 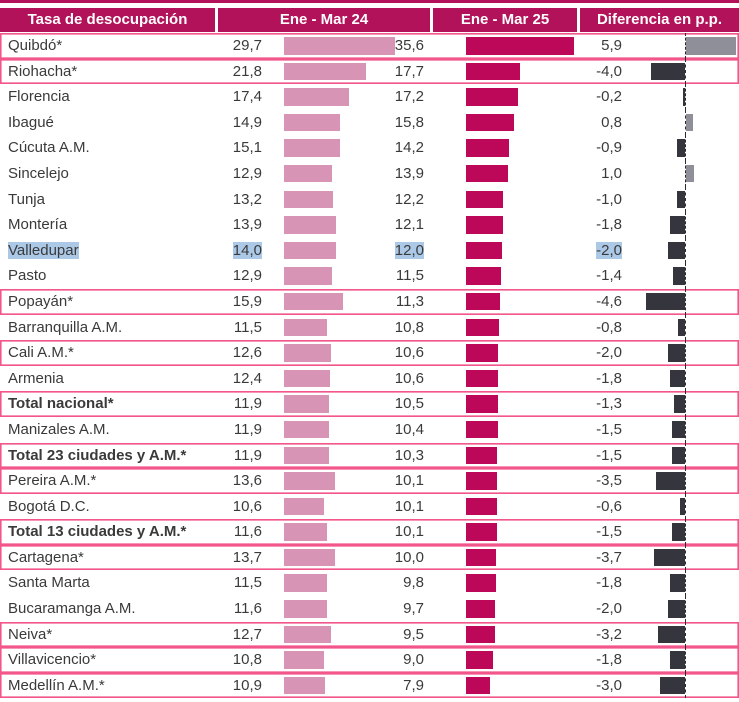 What do you see at coordinates (369, 685) in the screenshot?
I see `table-row: Medellín A.M.* 10,9 7,9 -3,0` at bounding box center [369, 685].